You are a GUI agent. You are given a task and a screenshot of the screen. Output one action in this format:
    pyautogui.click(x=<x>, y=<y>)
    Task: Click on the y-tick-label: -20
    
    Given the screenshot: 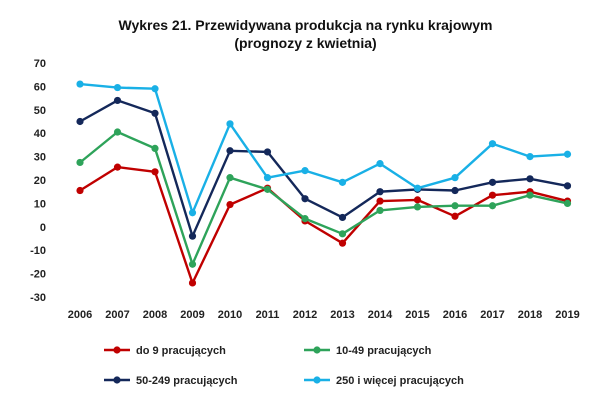 What is the action you would take?
    pyautogui.click(x=38, y=275)
    